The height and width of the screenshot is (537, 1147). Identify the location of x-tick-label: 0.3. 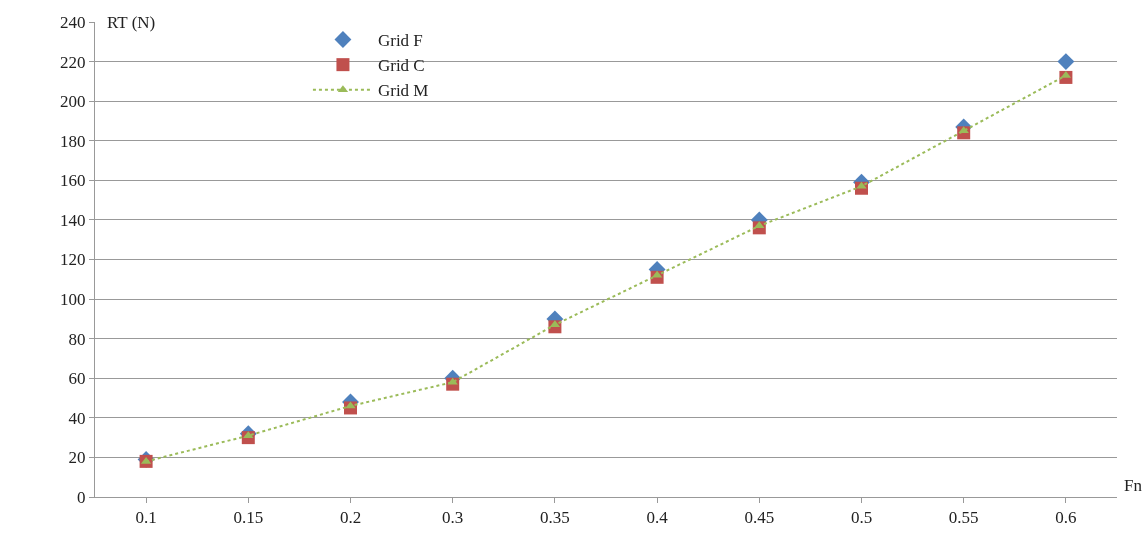
(453, 518).